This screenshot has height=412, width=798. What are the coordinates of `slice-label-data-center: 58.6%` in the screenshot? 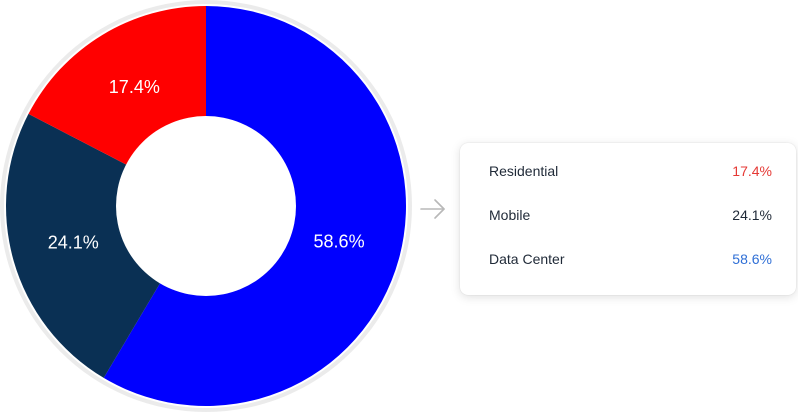 It's located at (339, 241).